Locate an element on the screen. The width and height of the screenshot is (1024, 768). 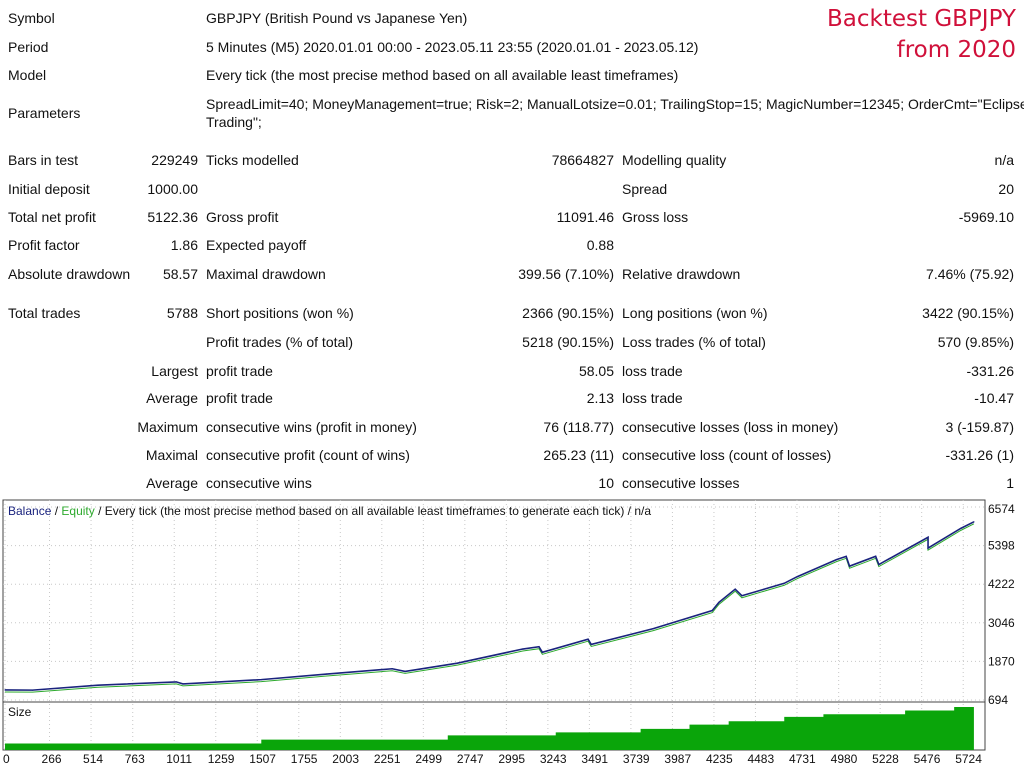
x-tick-label: 1507 is located at coordinates (262, 759).